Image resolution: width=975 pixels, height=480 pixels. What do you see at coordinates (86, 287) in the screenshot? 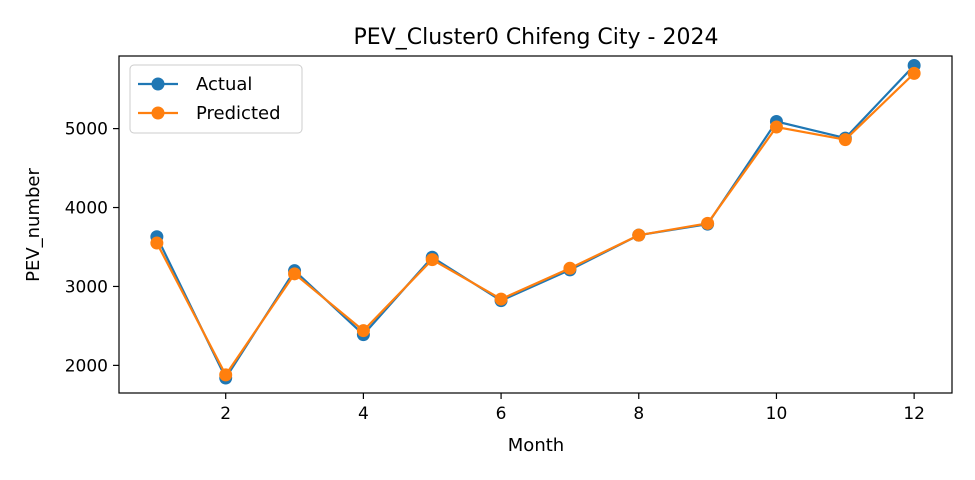
I see `y-tick-label: 3000` at bounding box center [86, 287].